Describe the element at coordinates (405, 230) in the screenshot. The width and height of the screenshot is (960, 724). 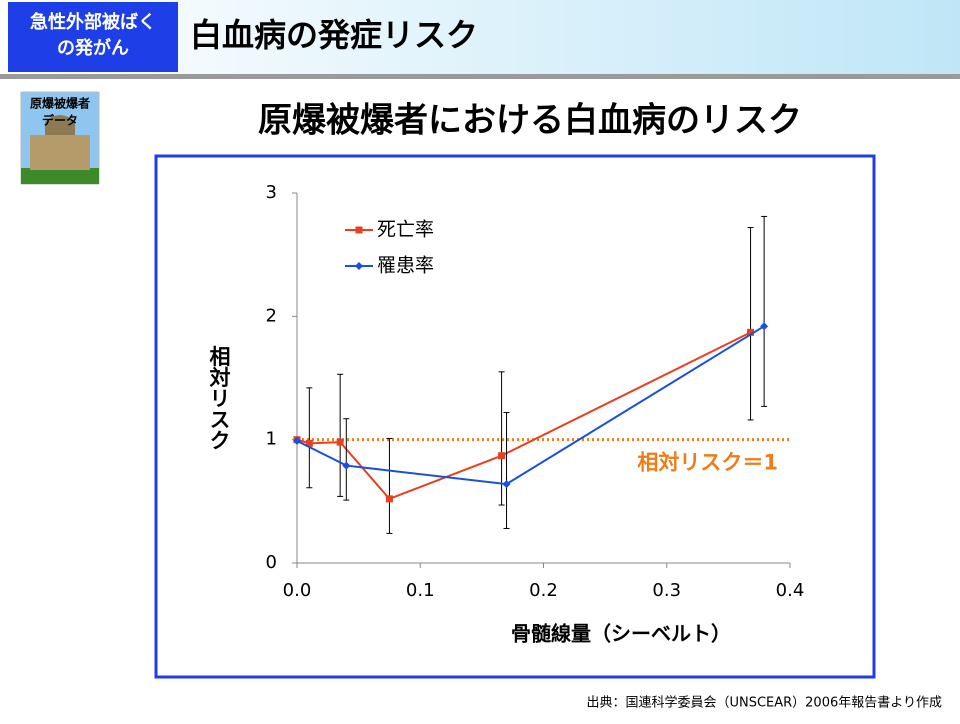
I see `legend-label: 死亡率` at that location.